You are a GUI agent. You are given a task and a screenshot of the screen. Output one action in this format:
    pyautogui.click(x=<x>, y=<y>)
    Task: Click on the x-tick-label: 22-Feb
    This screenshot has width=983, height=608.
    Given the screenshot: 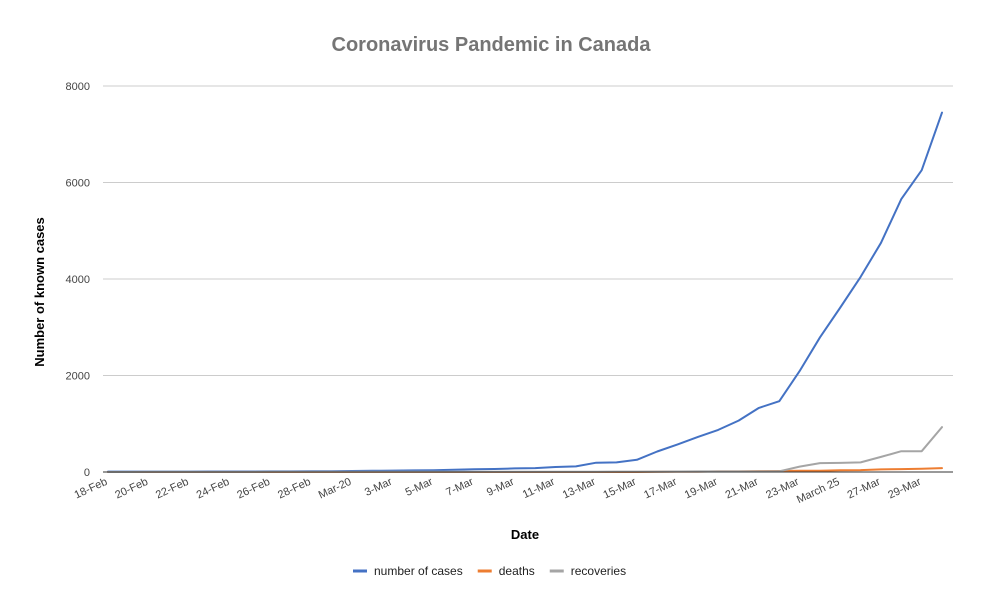 What is the action you would take?
    pyautogui.click(x=172, y=489)
    